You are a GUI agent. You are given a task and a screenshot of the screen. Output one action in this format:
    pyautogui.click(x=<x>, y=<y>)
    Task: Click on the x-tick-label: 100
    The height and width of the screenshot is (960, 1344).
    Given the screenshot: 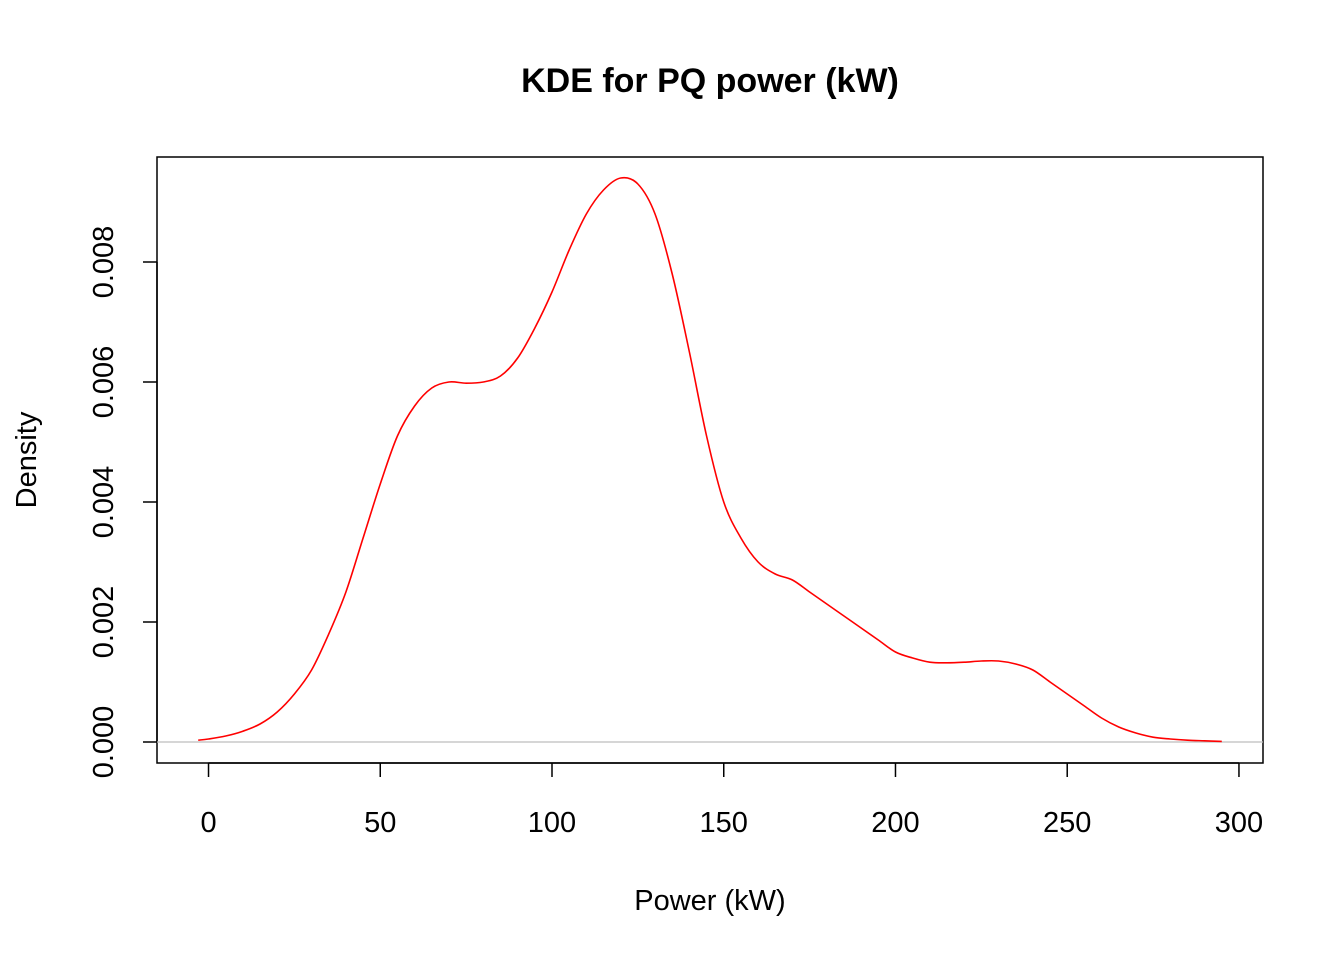 What is the action you would take?
    pyautogui.click(x=552, y=823)
    